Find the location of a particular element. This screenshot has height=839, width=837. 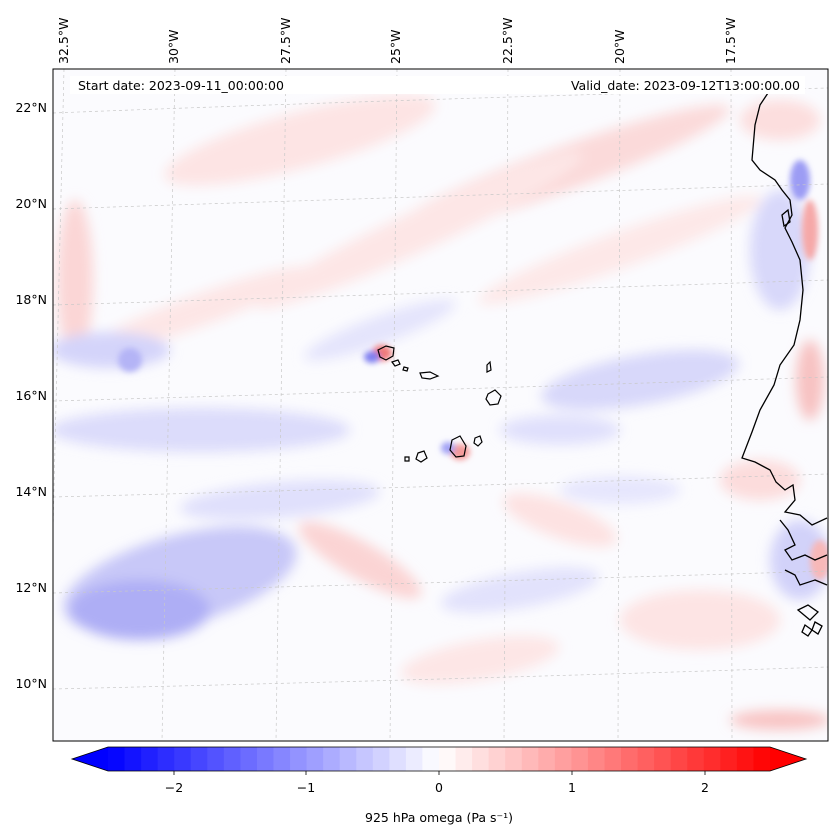

lon-label: 27.5°W is located at coordinates (285, 41).